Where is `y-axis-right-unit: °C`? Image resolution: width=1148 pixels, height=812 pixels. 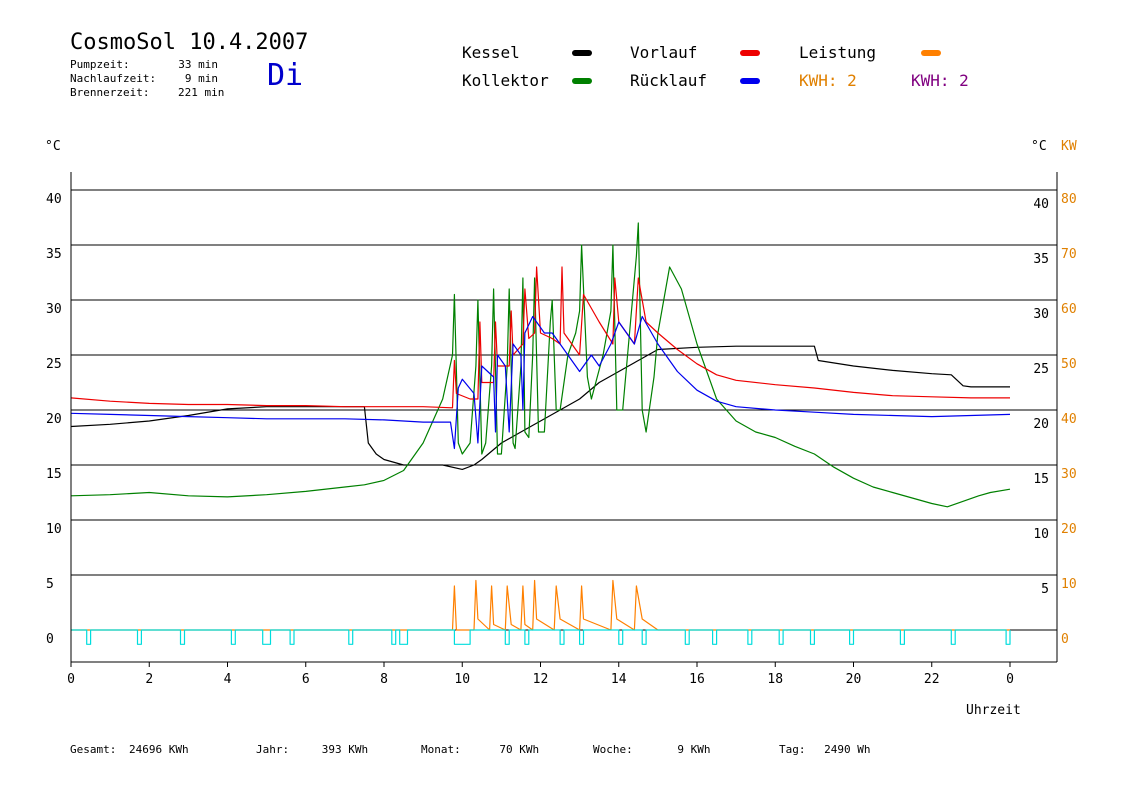 y-axis-right-unit: °C is located at coordinates (1039, 146).